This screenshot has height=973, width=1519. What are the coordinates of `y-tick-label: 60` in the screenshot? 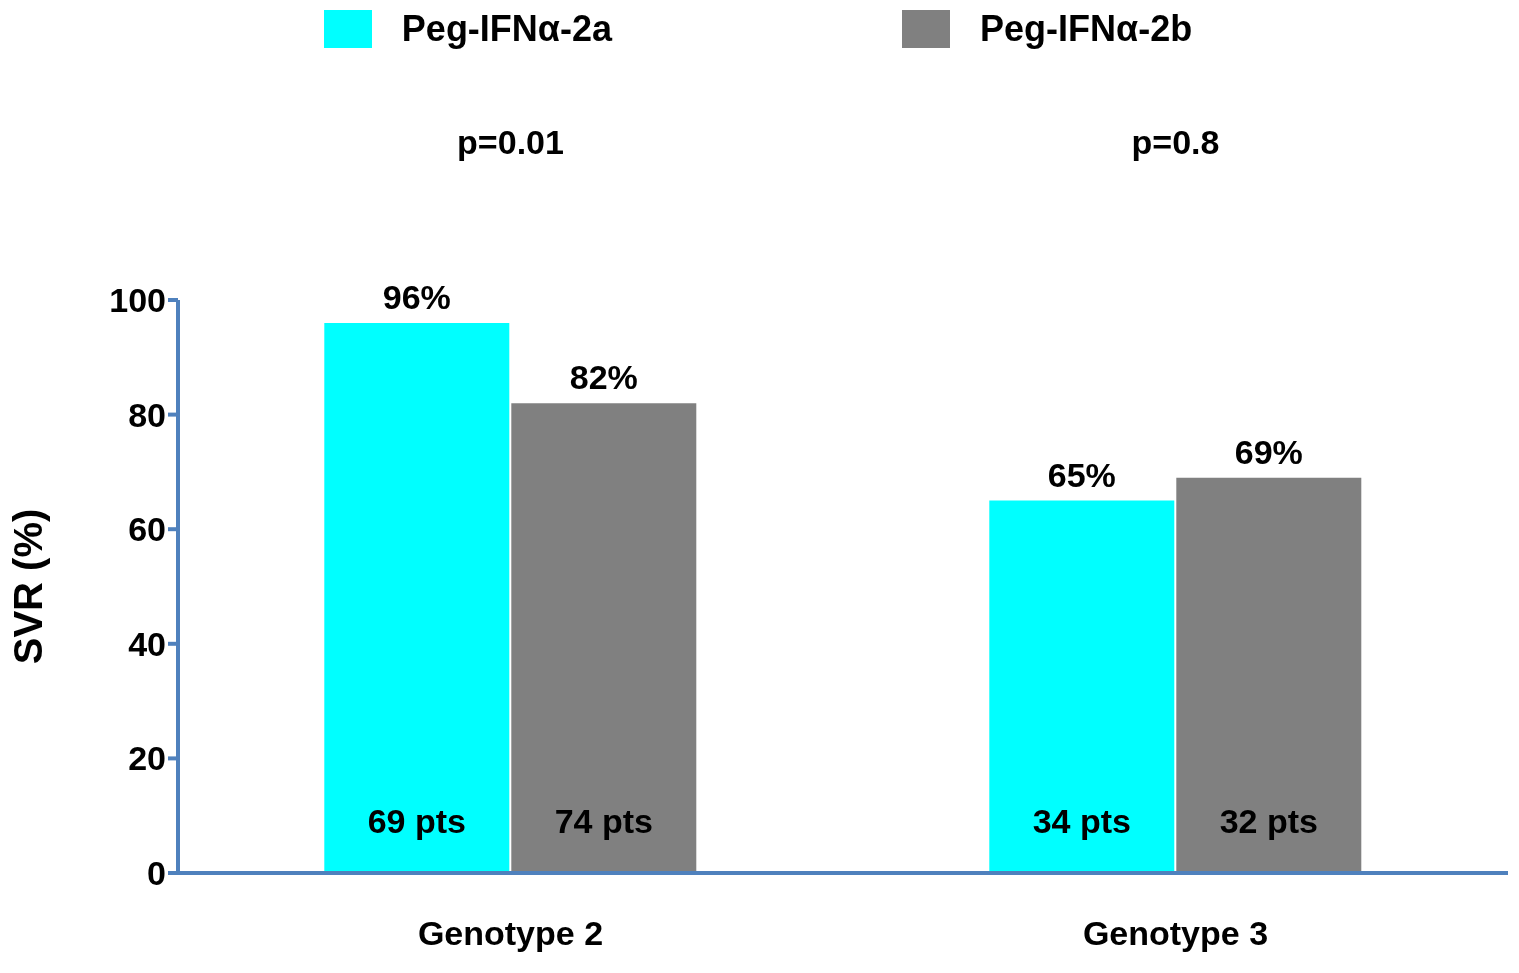 It's located at (147, 529).